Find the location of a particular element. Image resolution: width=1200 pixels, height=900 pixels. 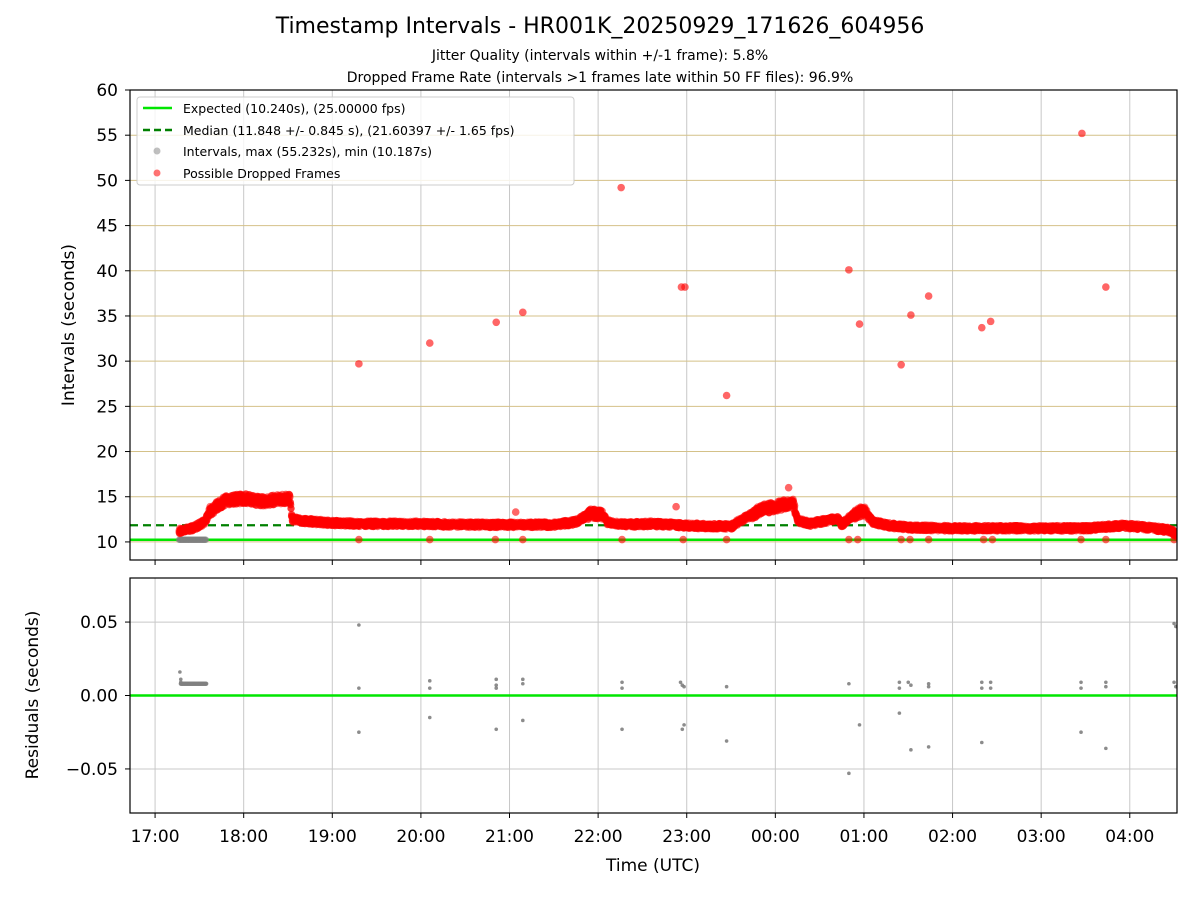

top-ytick-label-3: 25 is located at coordinates (107, 407).